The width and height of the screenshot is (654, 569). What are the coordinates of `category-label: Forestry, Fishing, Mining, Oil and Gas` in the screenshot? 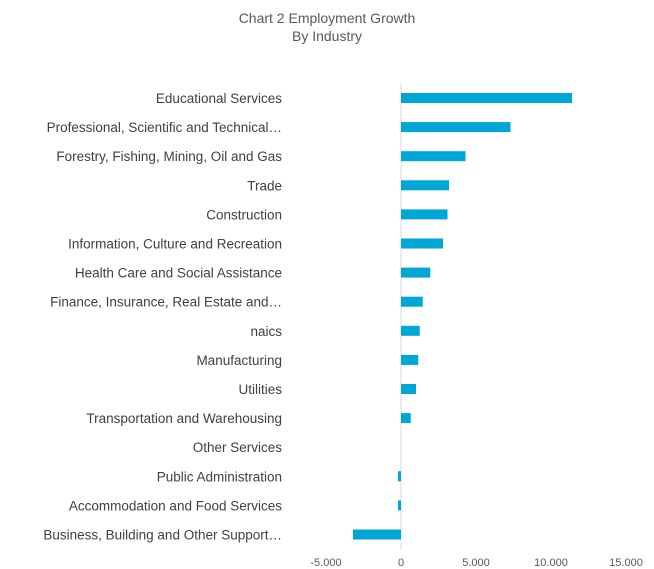 It's located at (169, 156).